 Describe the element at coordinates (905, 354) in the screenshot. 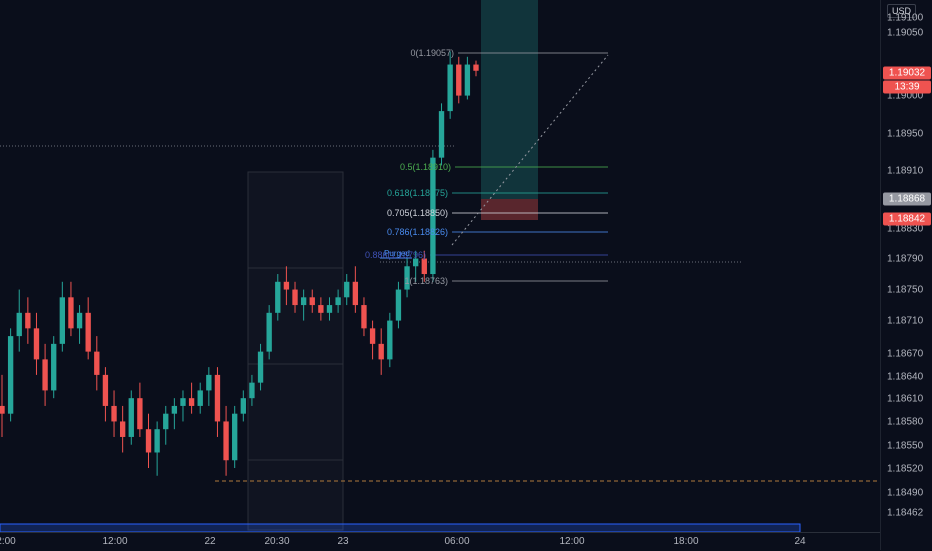

I see `price-tick: 1.18670` at that location.